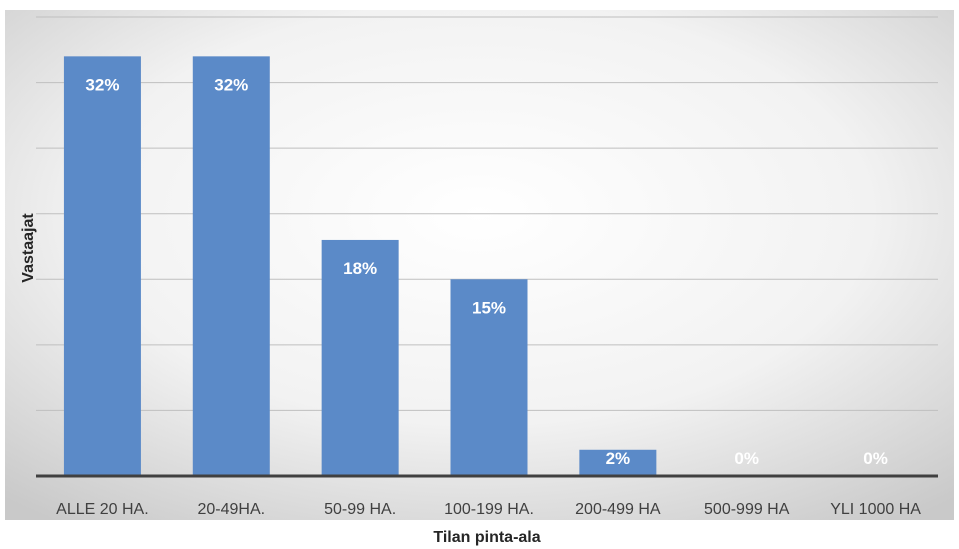 Image resolution: width=959 pixels, height=549 pixels. I want to click on x-tick-label: 500-999 HA, so click(747, 509).